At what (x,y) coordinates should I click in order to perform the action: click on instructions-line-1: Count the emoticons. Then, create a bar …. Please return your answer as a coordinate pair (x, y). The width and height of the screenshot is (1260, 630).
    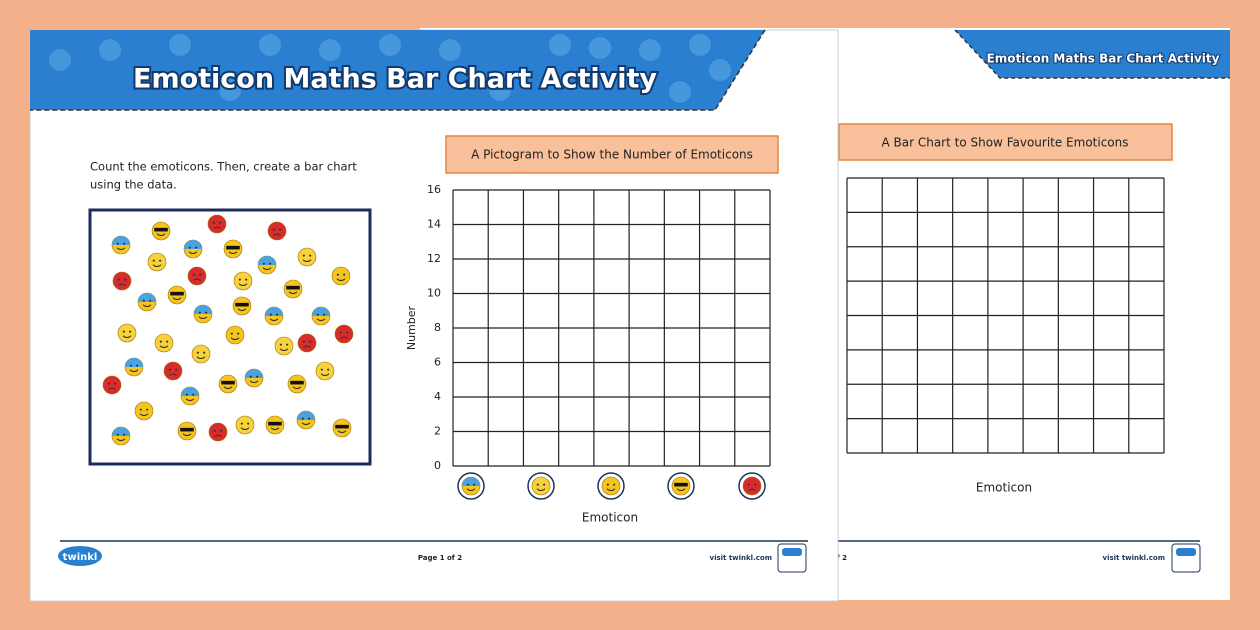
    Looking at the image, I should click on (223, 167).